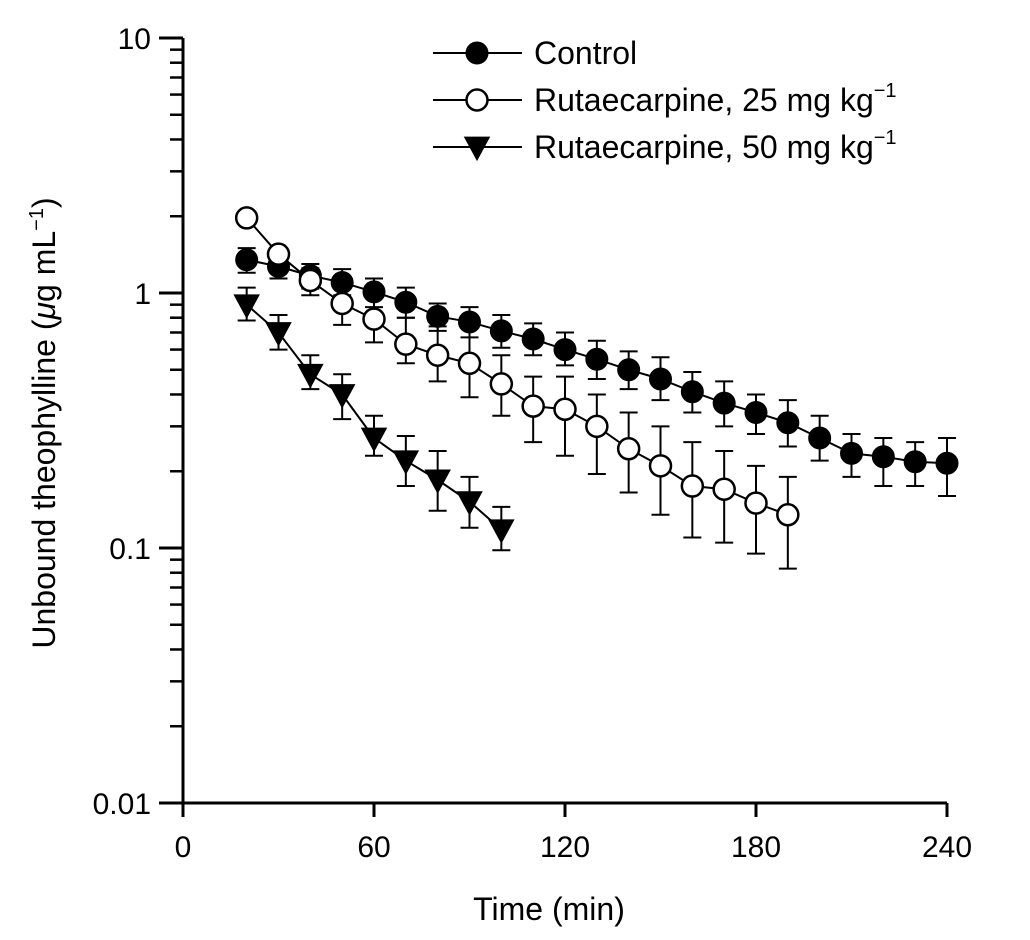 The width and height of the screenshot is (1030, 940). Describe the element at coordinates (585, 53) in the screenshot. I see `legend-label: Control` at that location.